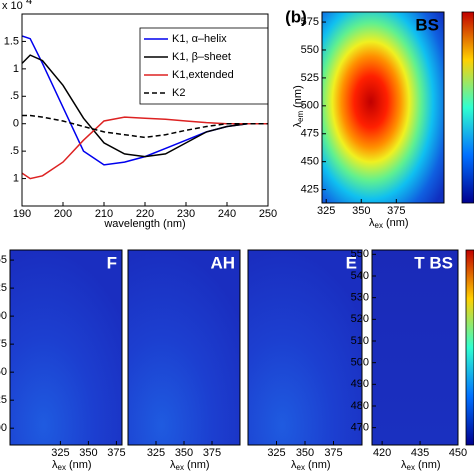 The width and height of the screenshot is (474, 474). Describe the element at coordinates (199, 39) in the screenshot. I see `legend-label: K1, α–helix` at that location.